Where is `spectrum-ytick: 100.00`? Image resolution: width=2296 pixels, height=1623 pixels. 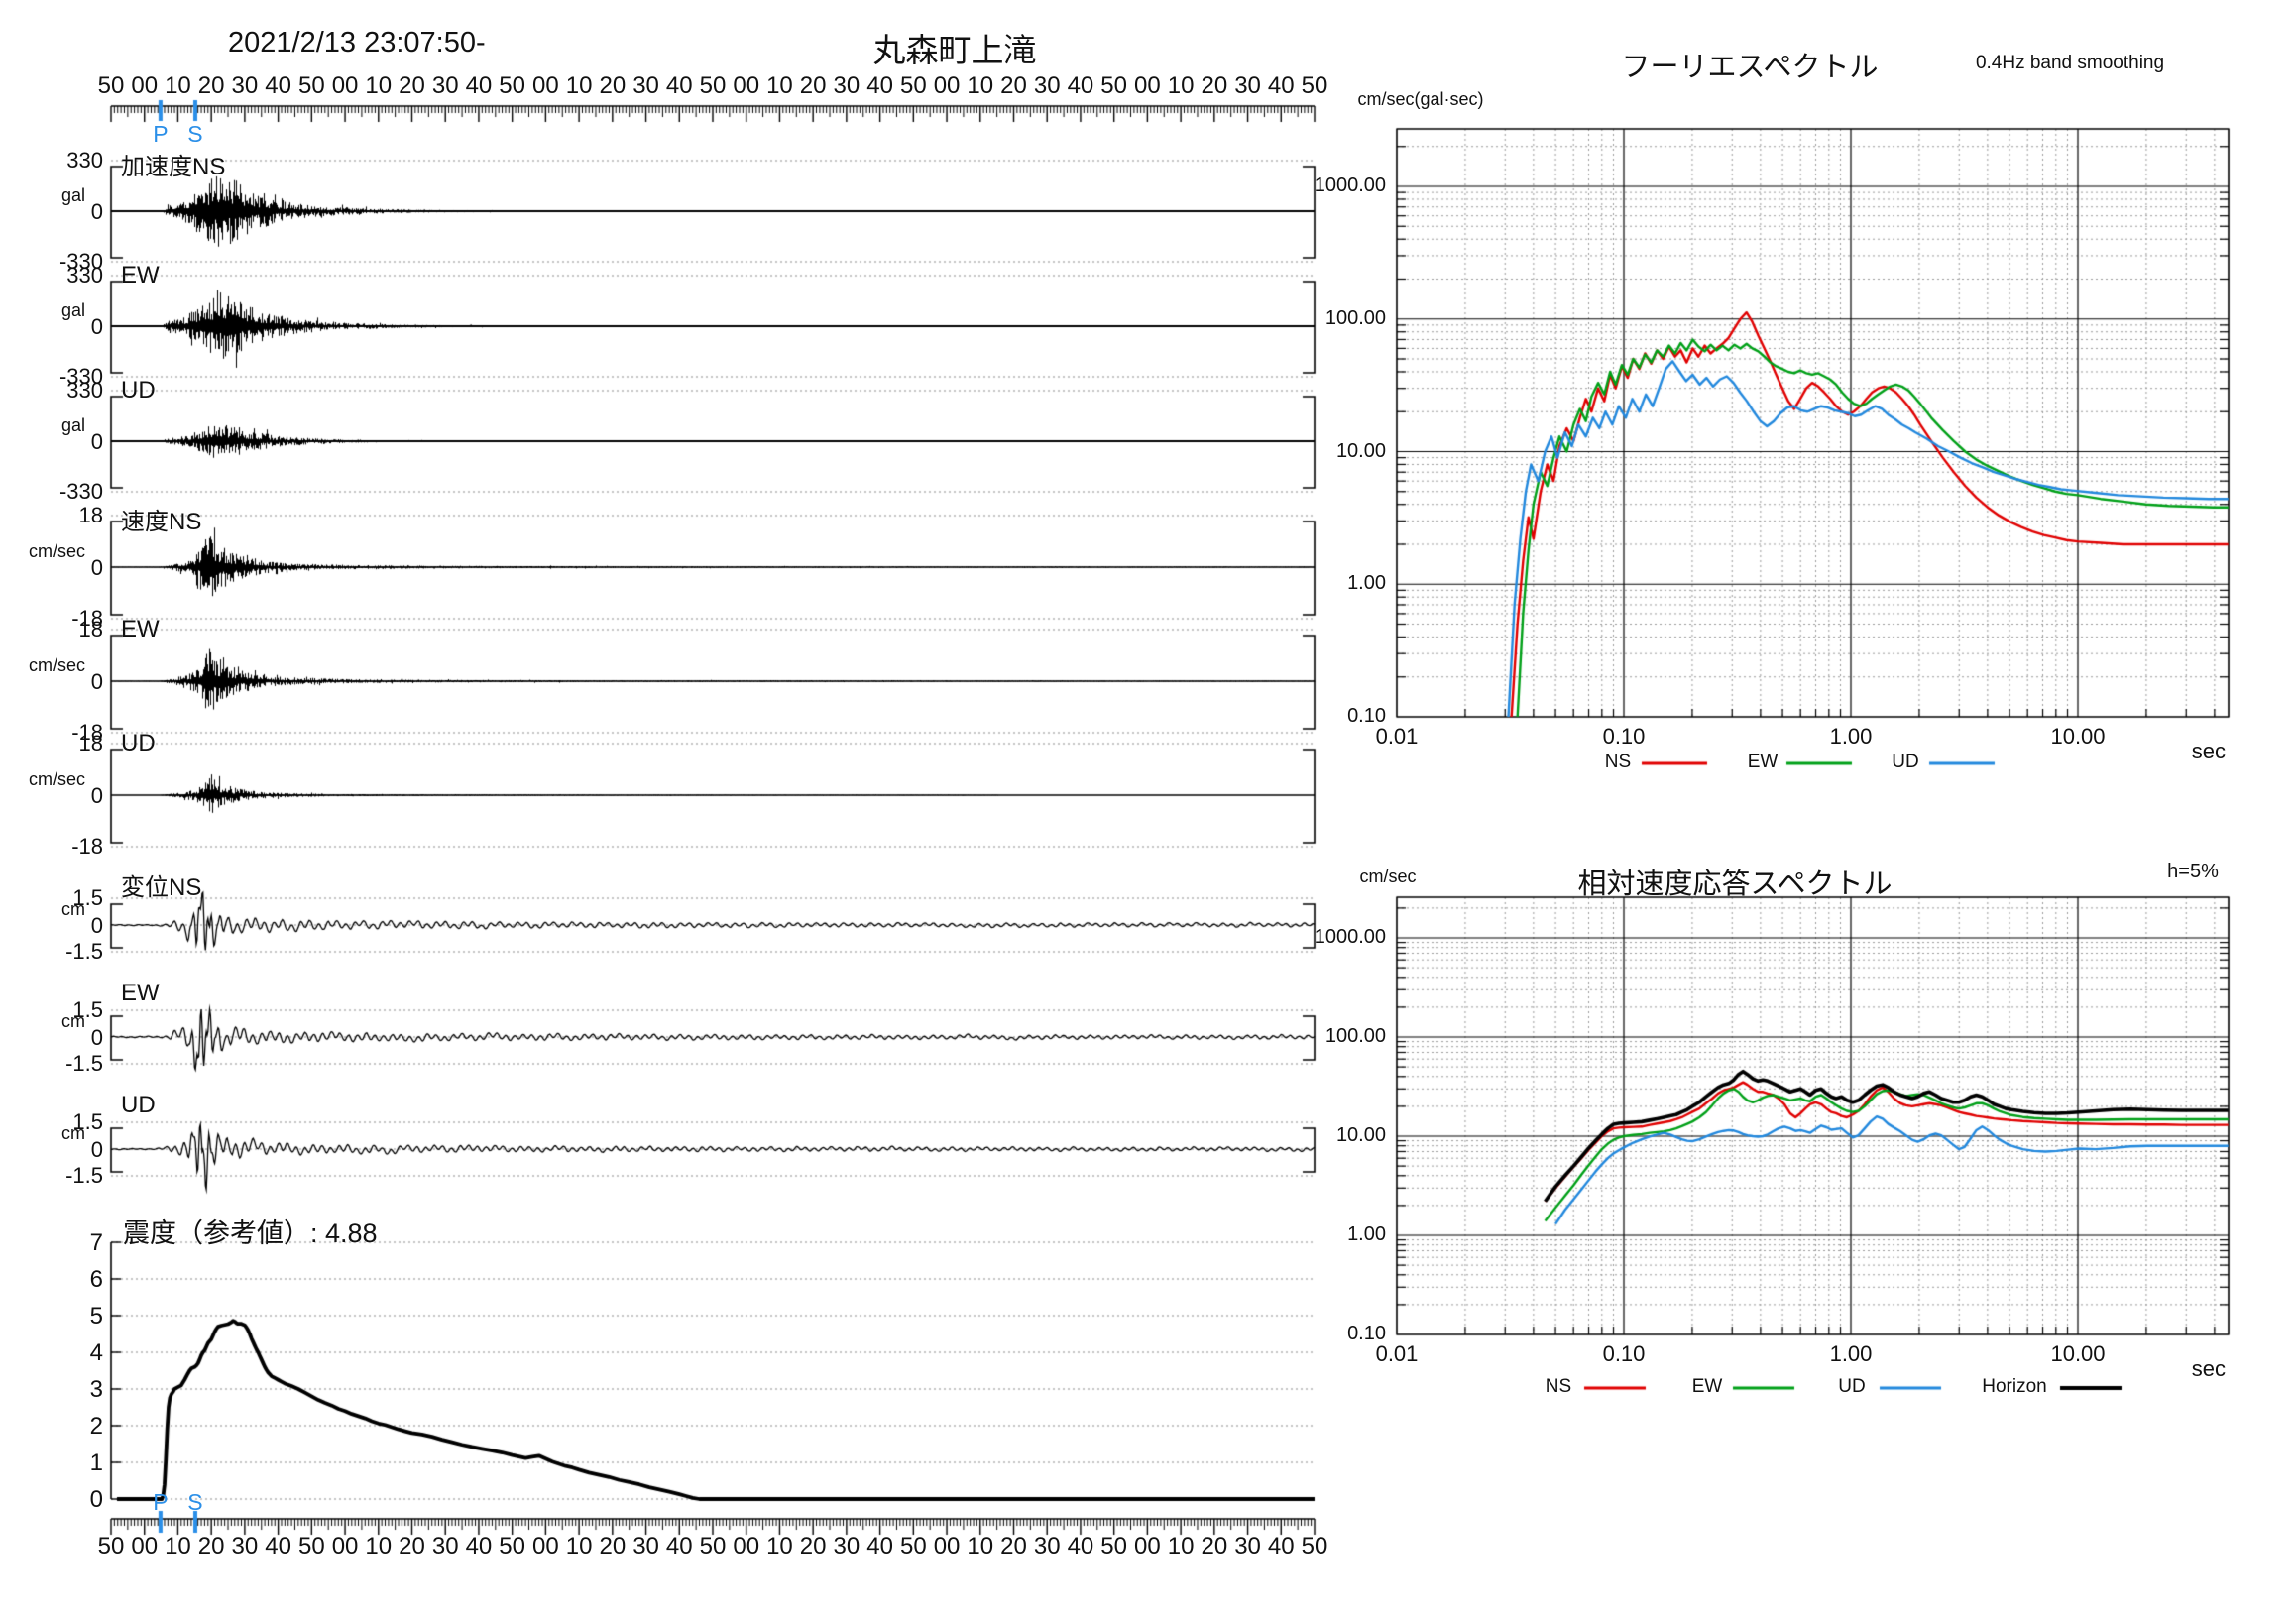
spectrum-ytick: 100.00 is located at coordinates (1355, 1036).